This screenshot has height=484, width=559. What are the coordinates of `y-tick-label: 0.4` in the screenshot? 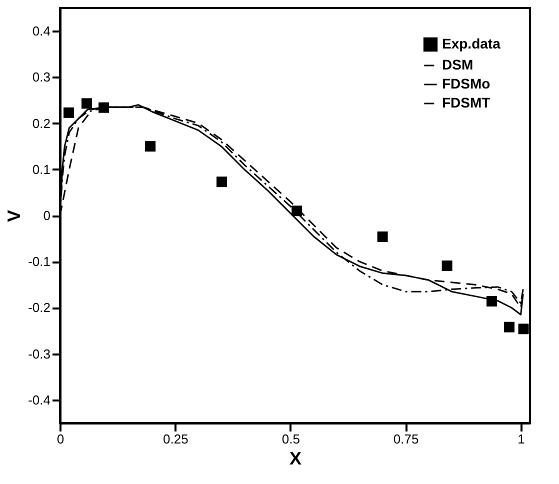 It's located at (41, 31).